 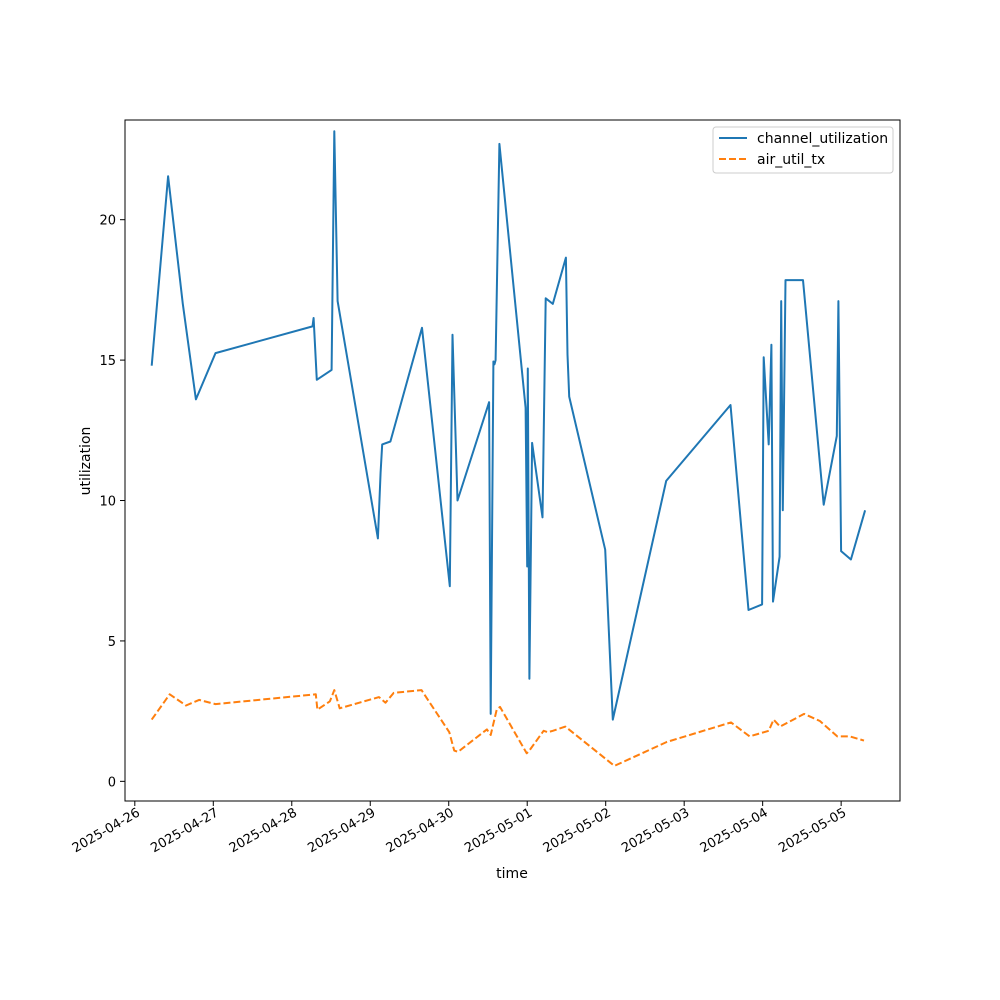 What do you see at coordinates (734, 830) in the screenshot?
I see `x-tick-label: 2025-05-04` at bounding box center [734, 830].